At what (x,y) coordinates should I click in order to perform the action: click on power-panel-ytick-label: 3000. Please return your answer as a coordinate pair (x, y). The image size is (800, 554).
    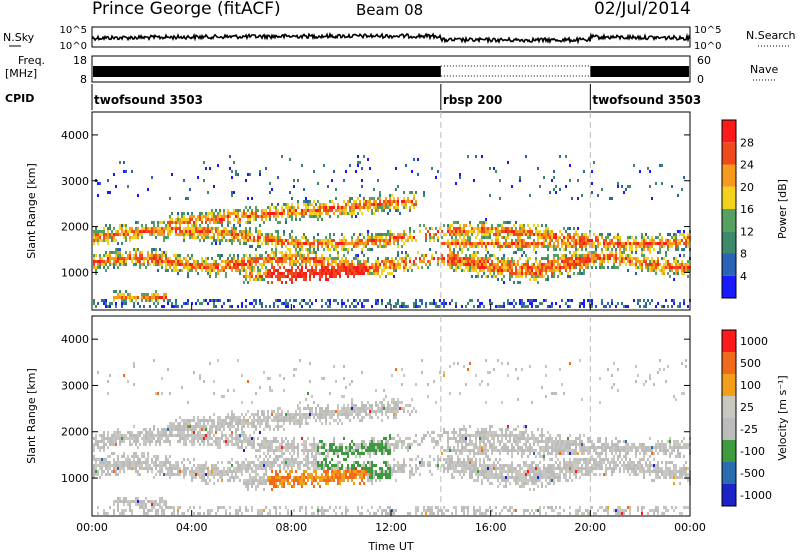
    Looking at the image, I should click on (75, 181).